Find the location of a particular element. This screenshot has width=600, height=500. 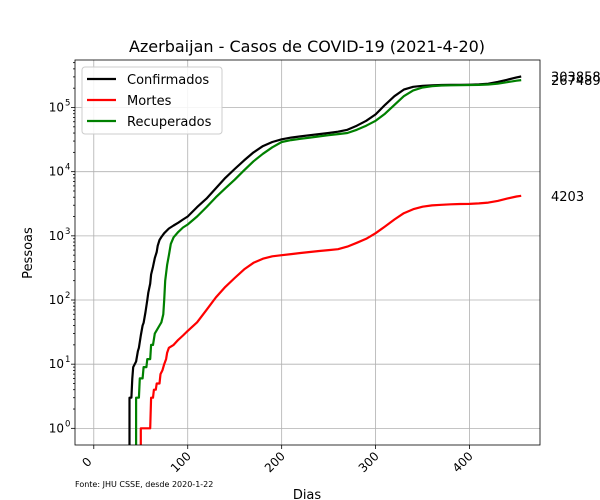

y-tick-exponent: 2 is located at coordinates (67, 296).